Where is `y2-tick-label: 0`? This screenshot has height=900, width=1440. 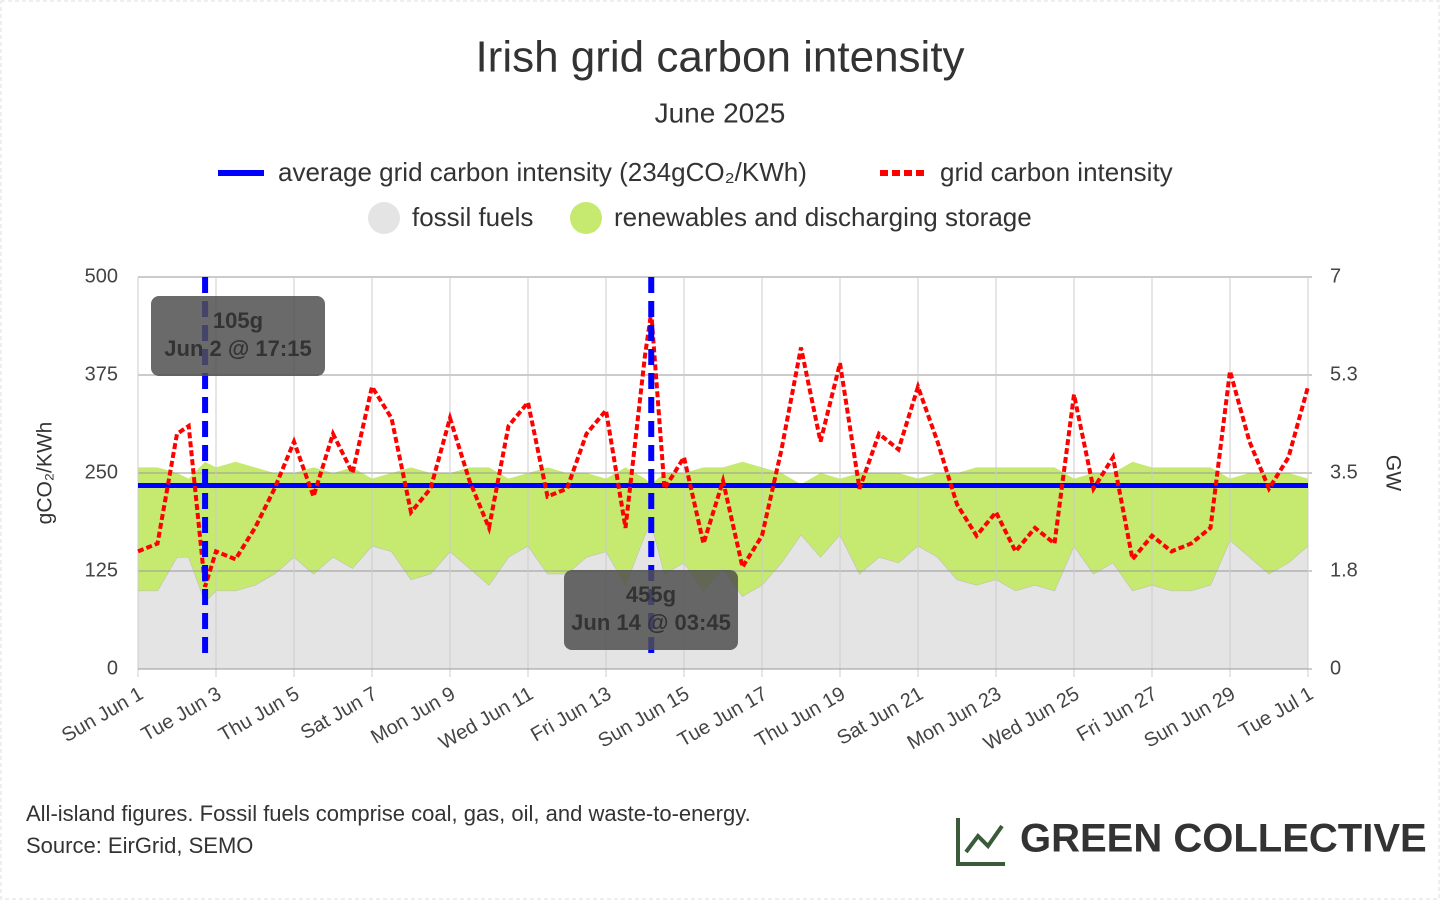
y2-tick-label: 0 is located at coordinates (1335, 668).